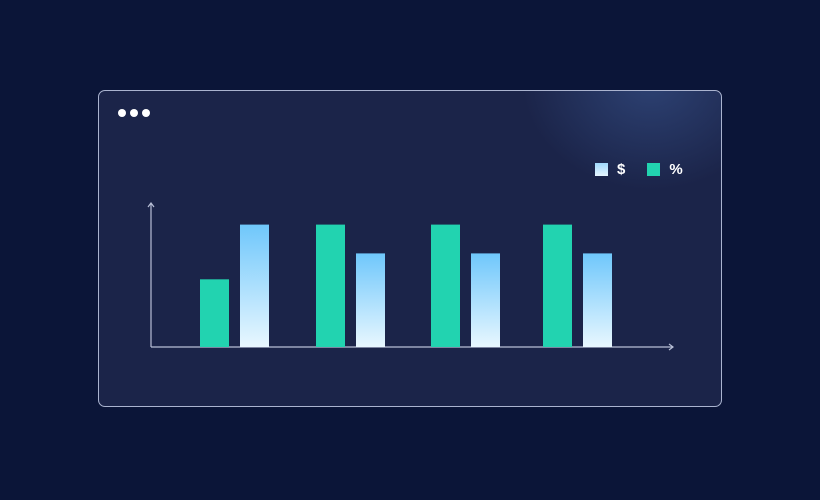 Image resolution: width=820 pixels, height=500 pixels. What do you see at coordinates (610, 169) in the screenshot?
I see `legend-item-dollar: $` at bounding box center [610, 169].